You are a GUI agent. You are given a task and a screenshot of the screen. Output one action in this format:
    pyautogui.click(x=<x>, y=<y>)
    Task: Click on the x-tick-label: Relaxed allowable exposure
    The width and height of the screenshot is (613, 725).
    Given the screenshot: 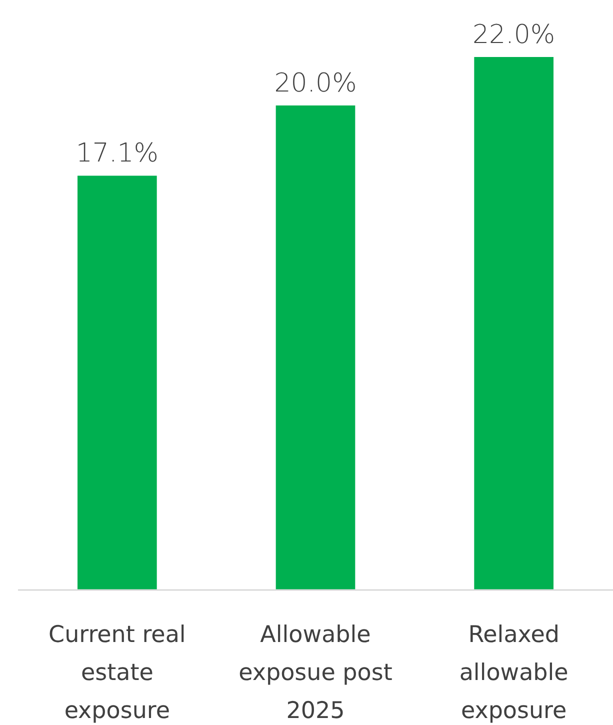 What is the action you would take?
    pyautogui.click(x=513, y=673)
    